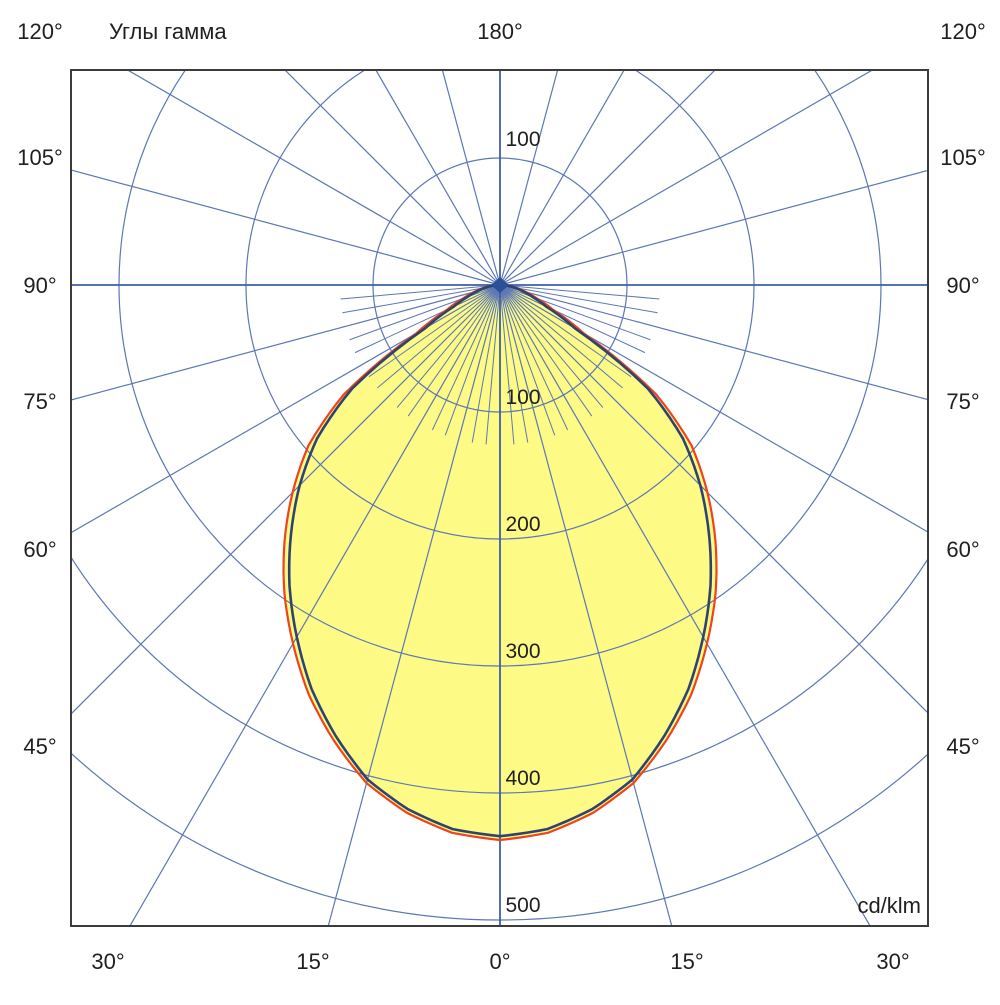 The height and width of the screenshot is (1005, 1000). What do you see at coordinates (39, 401) in the screenshot?
I see `gamma-label-left-75: 75°` at bounding box center [39, 401].